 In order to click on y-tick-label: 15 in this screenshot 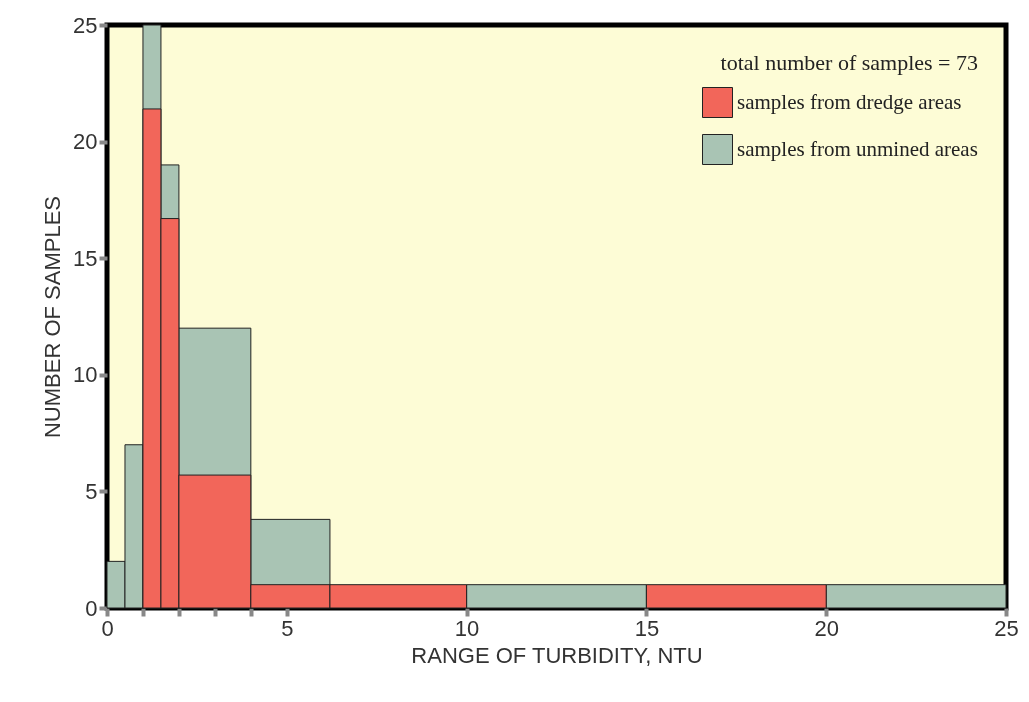, I will do `click(85, 258)`.